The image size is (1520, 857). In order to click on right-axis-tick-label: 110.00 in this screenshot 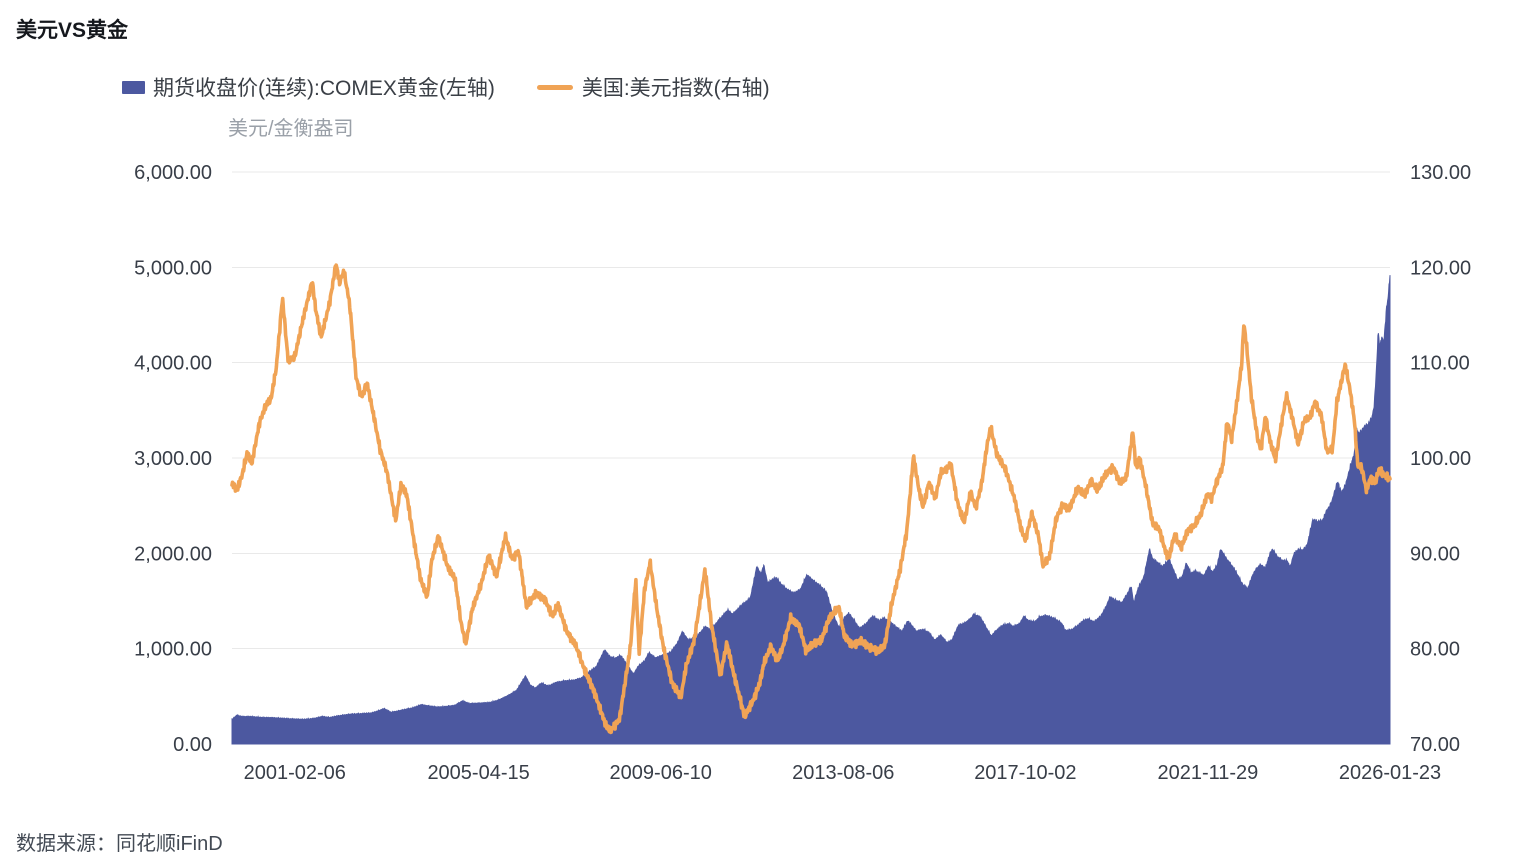, I will do `click(1440, 364)`.